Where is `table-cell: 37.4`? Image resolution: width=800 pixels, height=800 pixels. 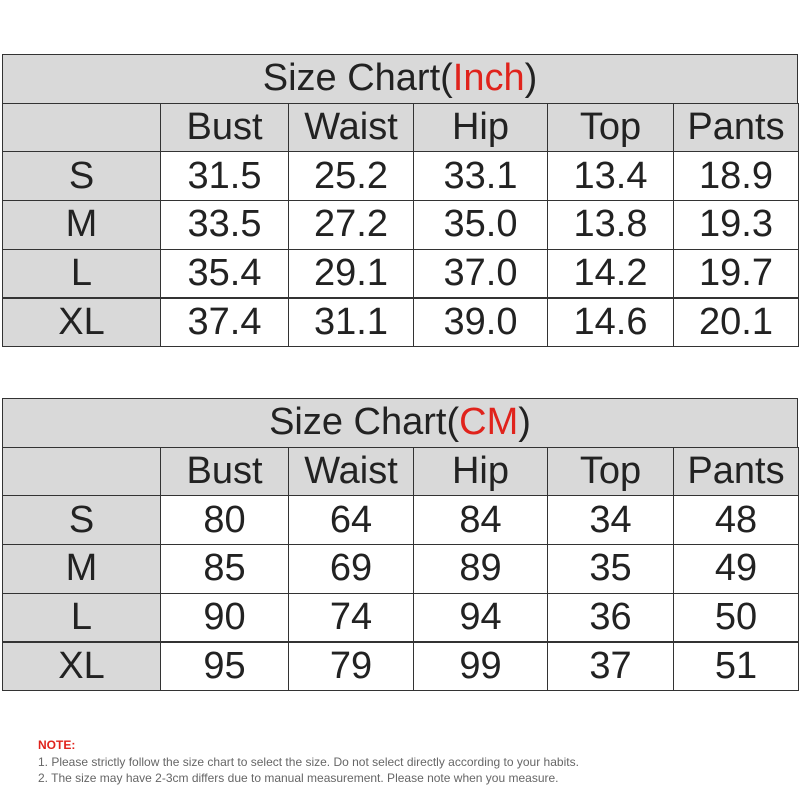 table-cell: 37.4 is located at coordinates (224, 322).